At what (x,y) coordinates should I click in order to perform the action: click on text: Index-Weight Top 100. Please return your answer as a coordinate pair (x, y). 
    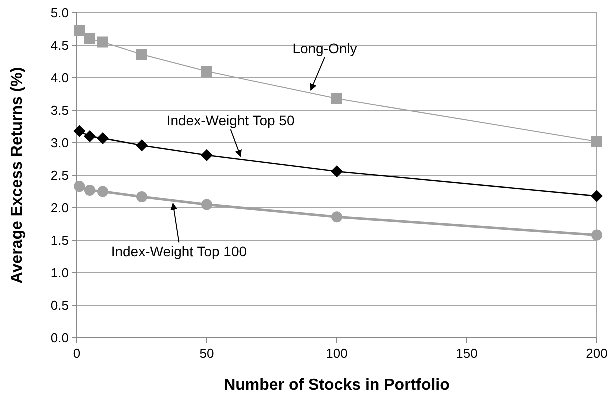
    Looking at the image, I should click on (179, 252).